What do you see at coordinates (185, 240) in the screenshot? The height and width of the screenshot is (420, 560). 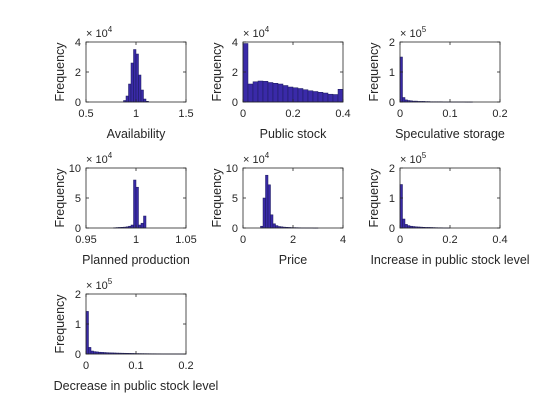 I see `x-tick-label: 1.05` at bounding box center [185, 240].